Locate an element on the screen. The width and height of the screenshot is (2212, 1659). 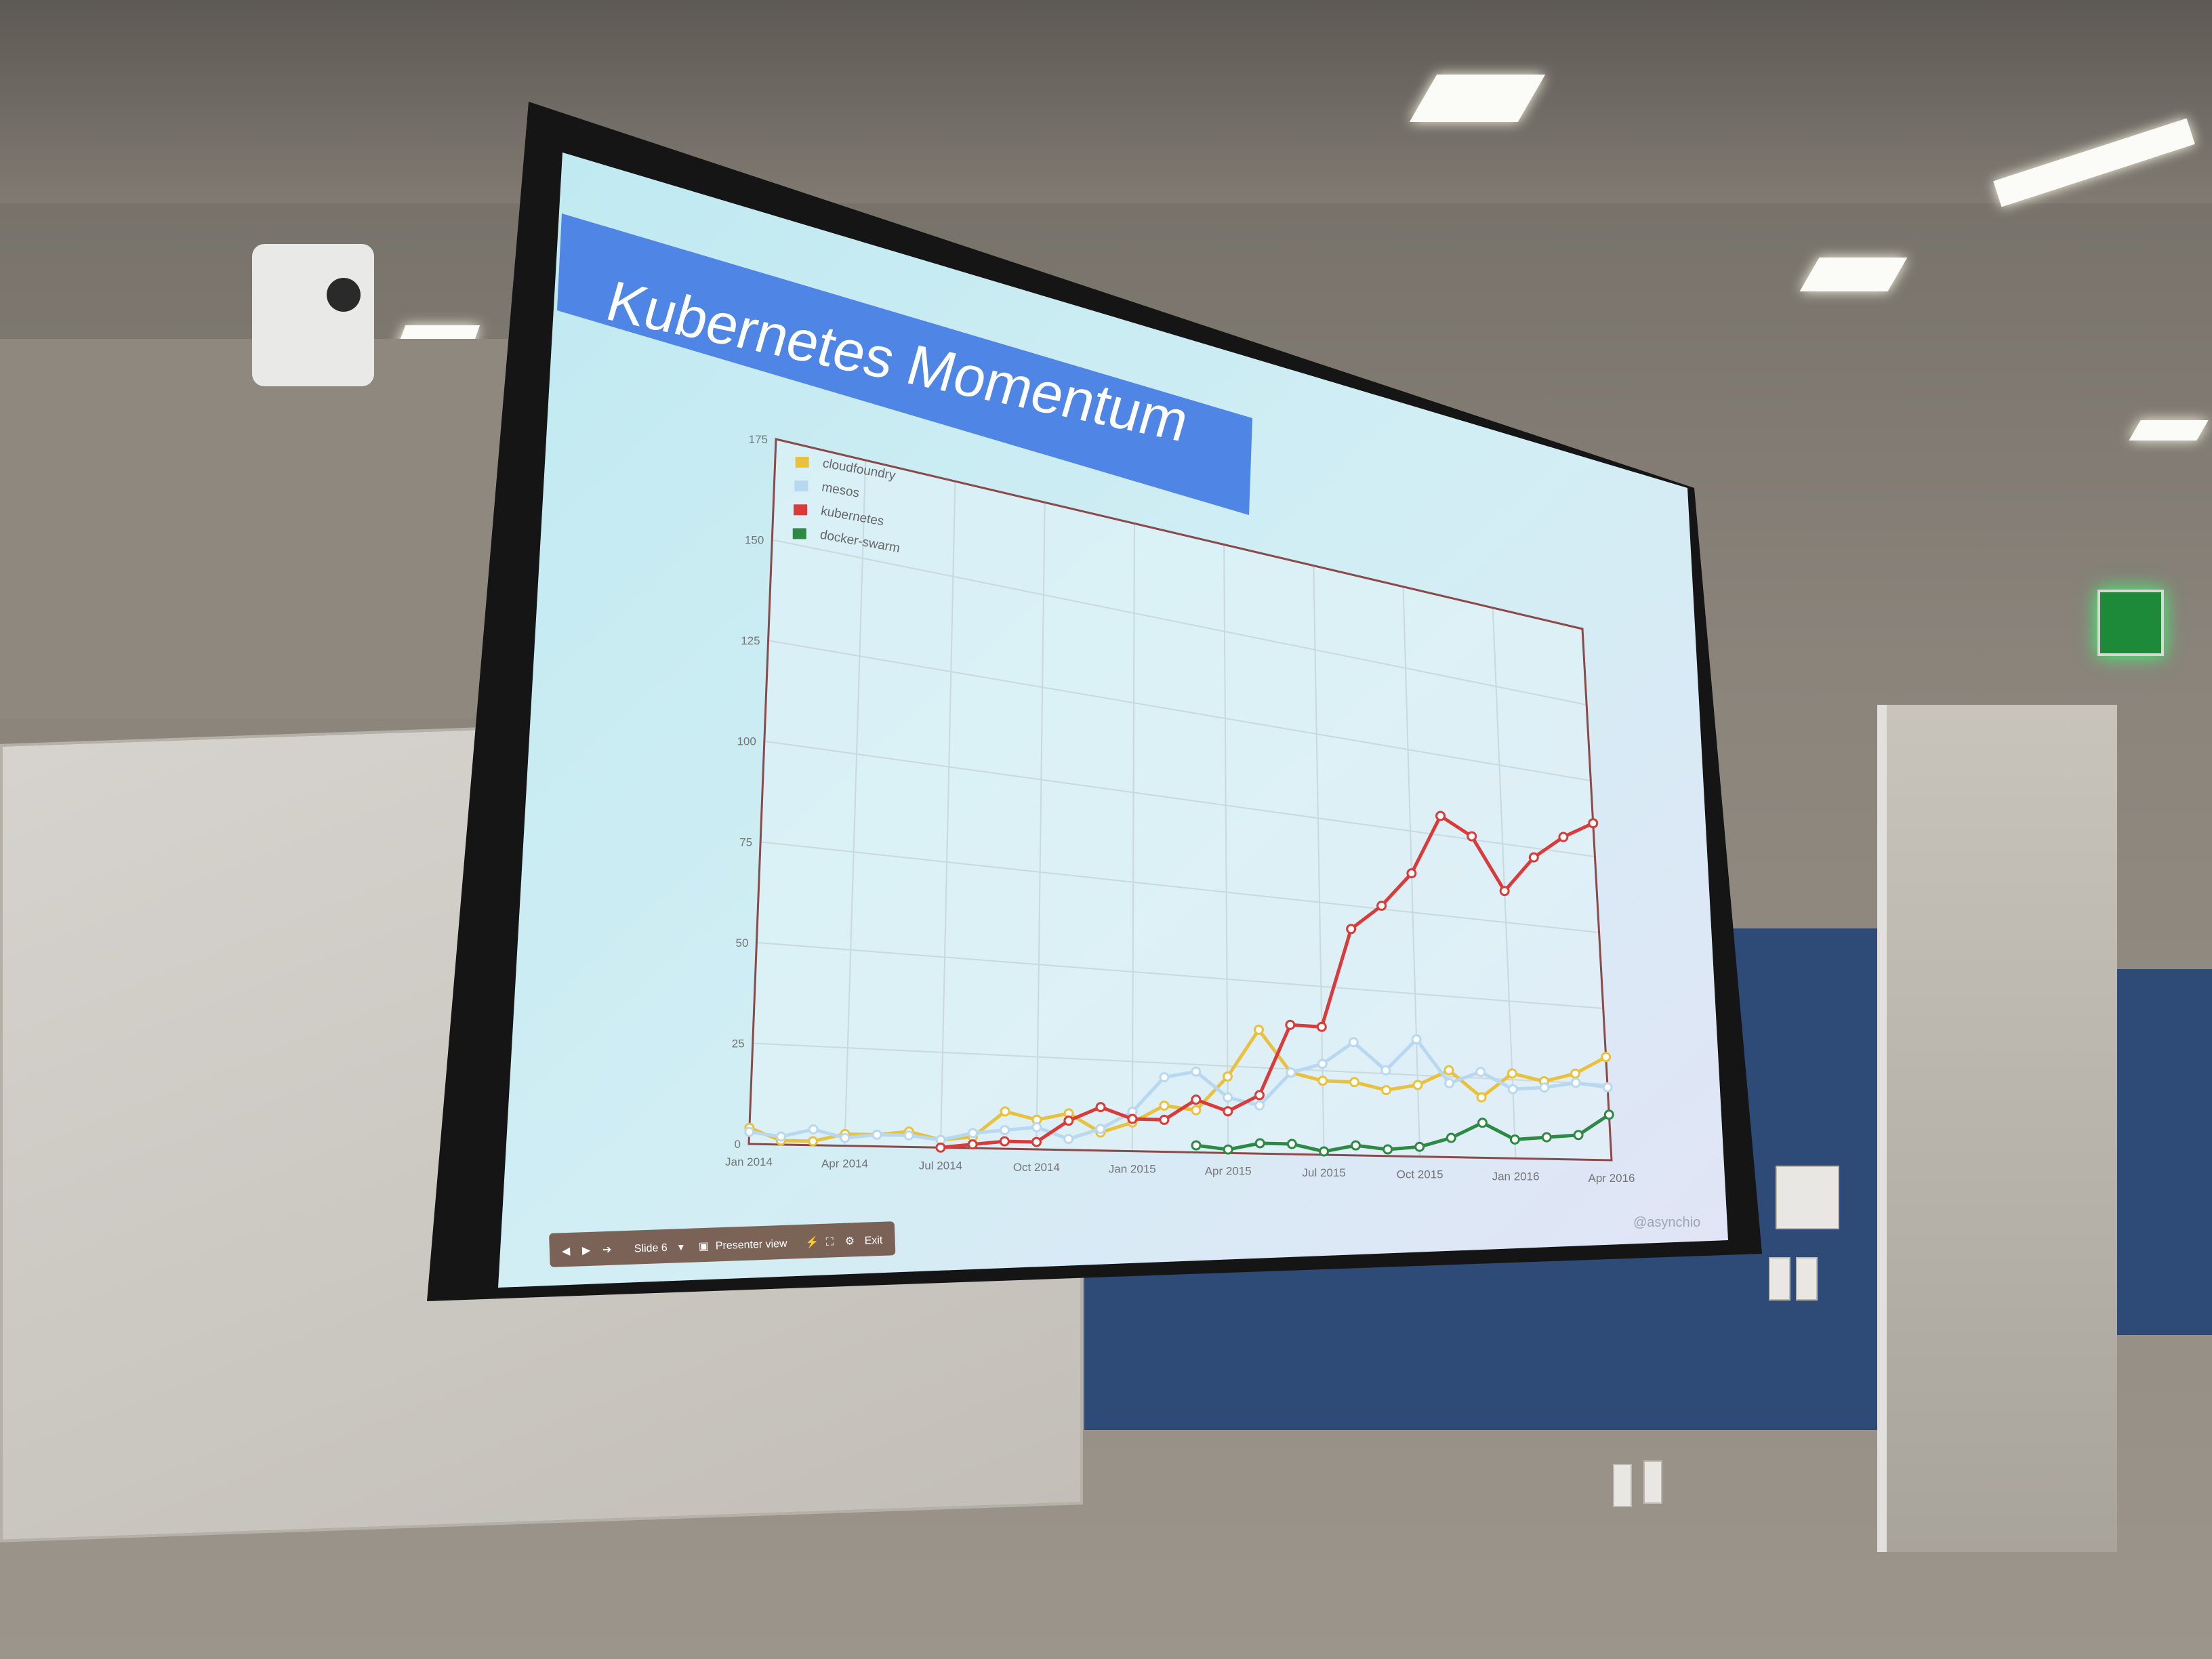
y-tick-label: 50 is located at coordinates (742, 943).